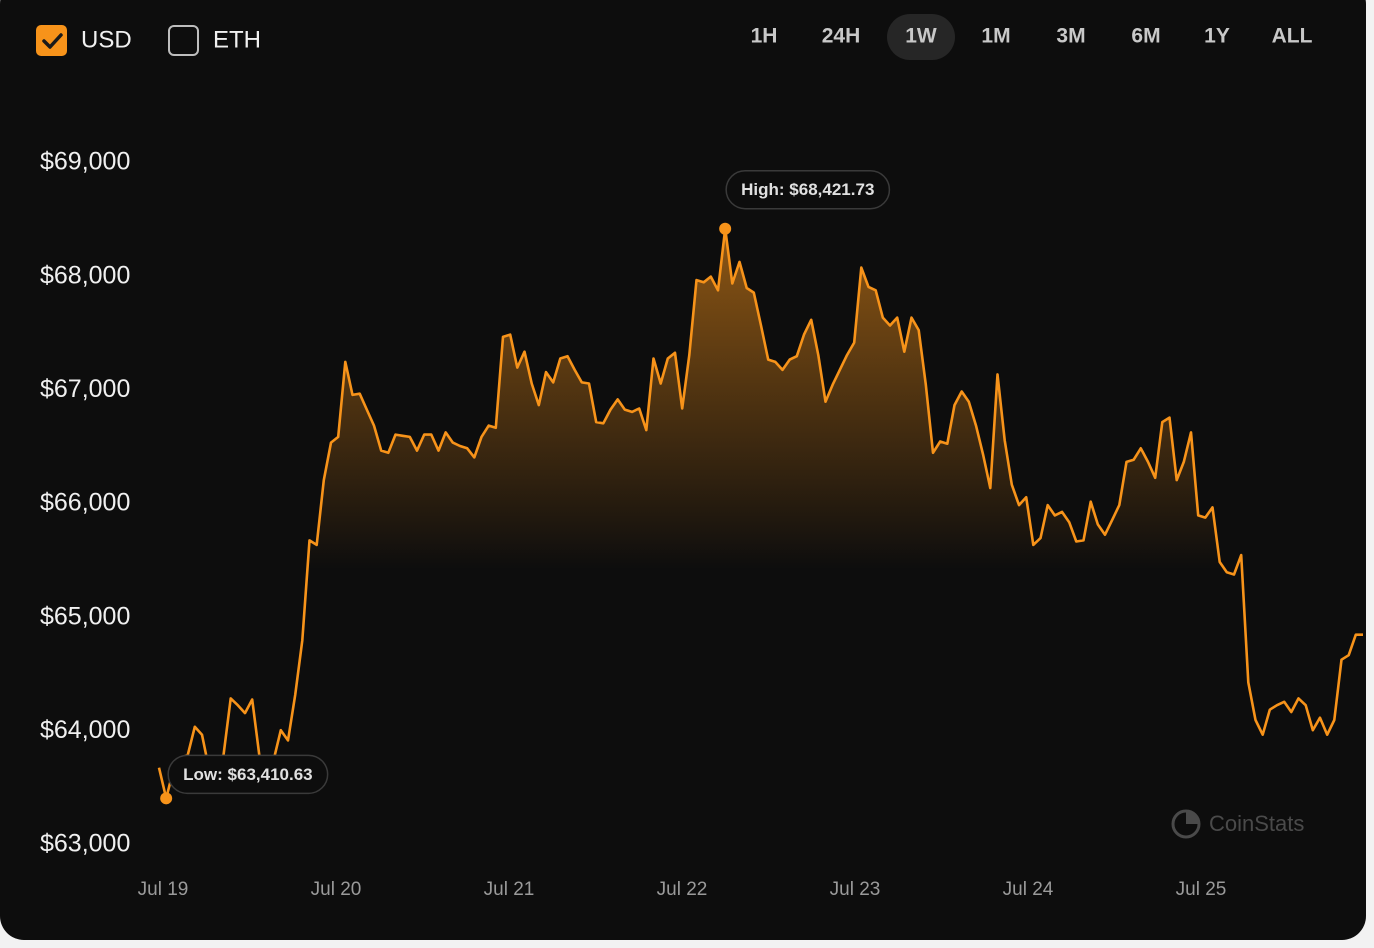  I want to click on range-button: 24H, so click(841, 36).